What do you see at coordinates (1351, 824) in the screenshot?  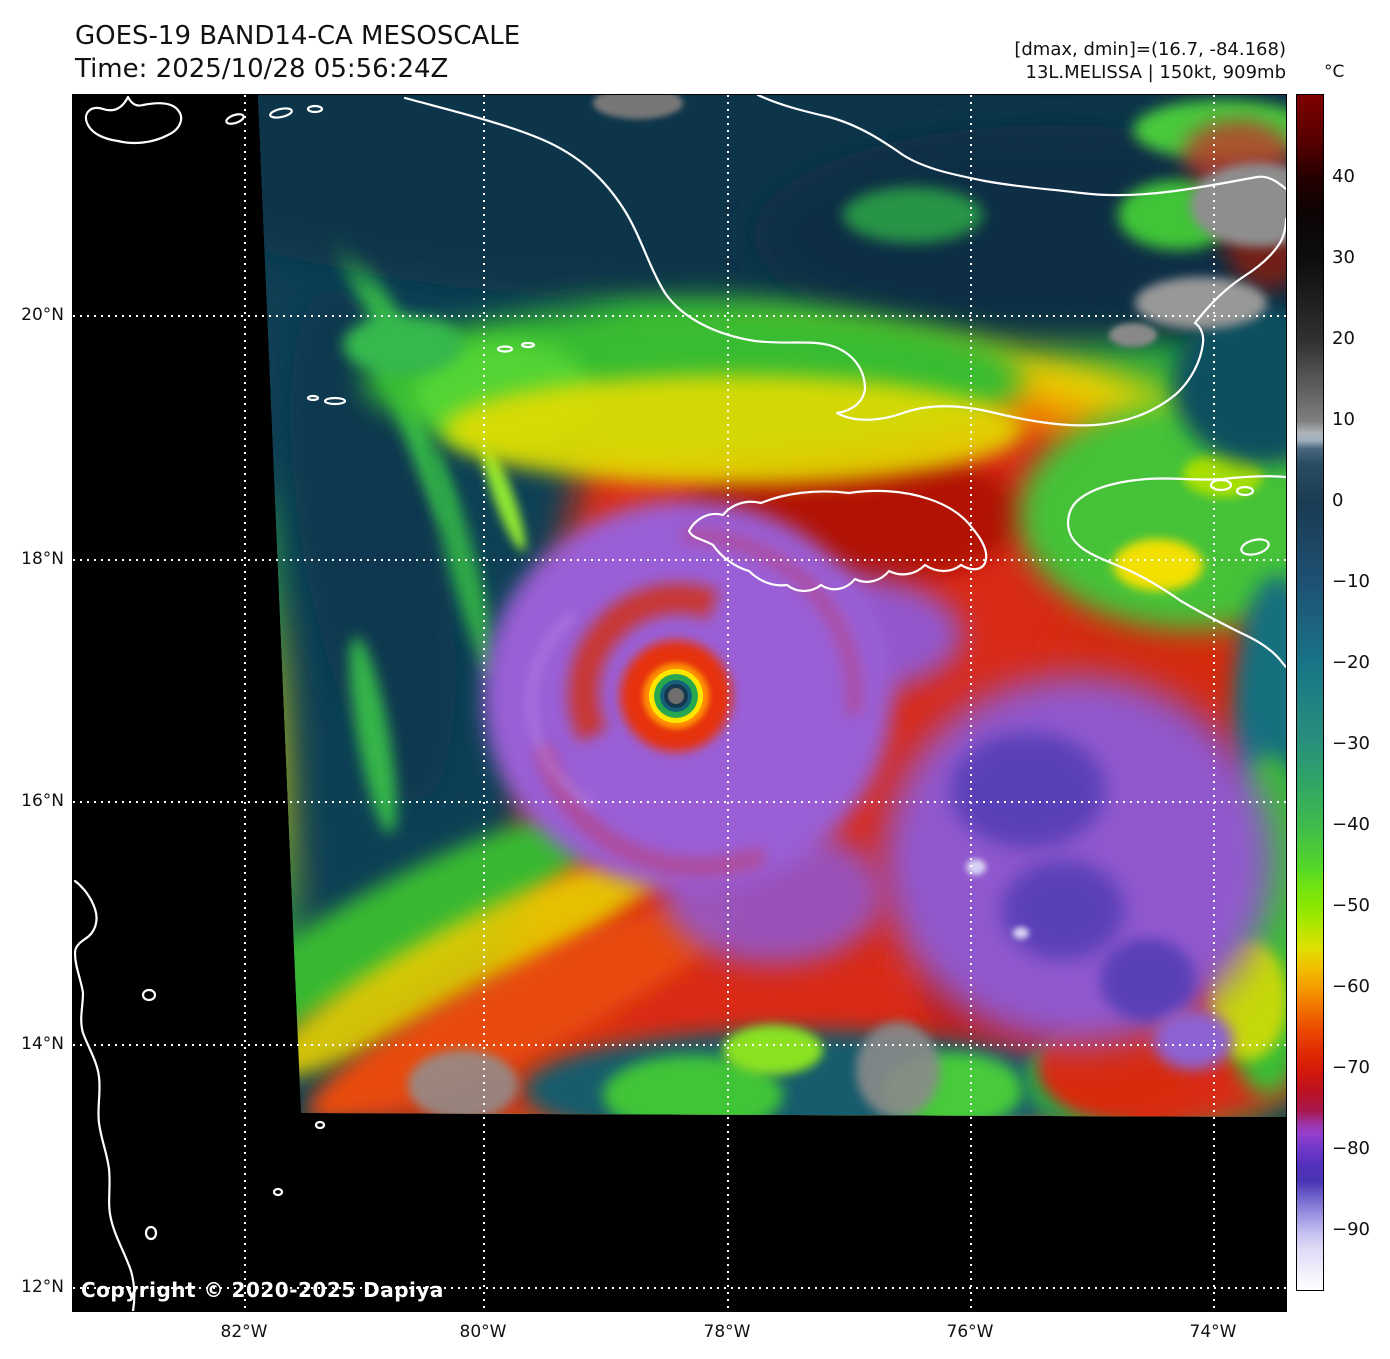 I see `colorbar-tick: −40` at bounding box center [1351, 824].